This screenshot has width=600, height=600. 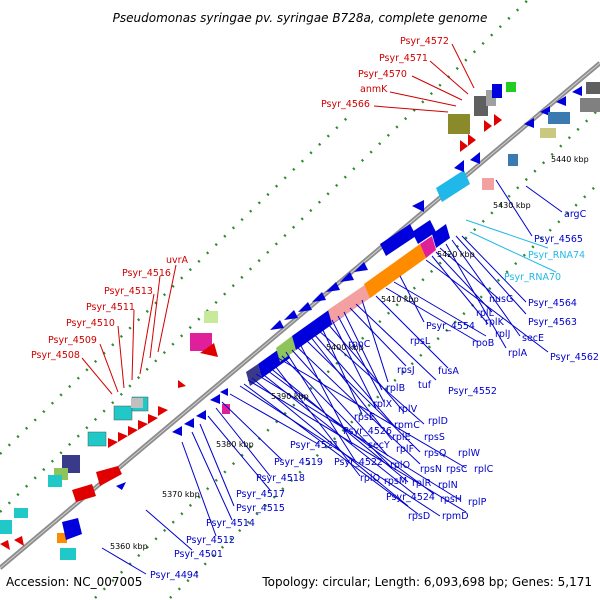 I want to click on gene-label: rplX, so click(x=383, y=404).